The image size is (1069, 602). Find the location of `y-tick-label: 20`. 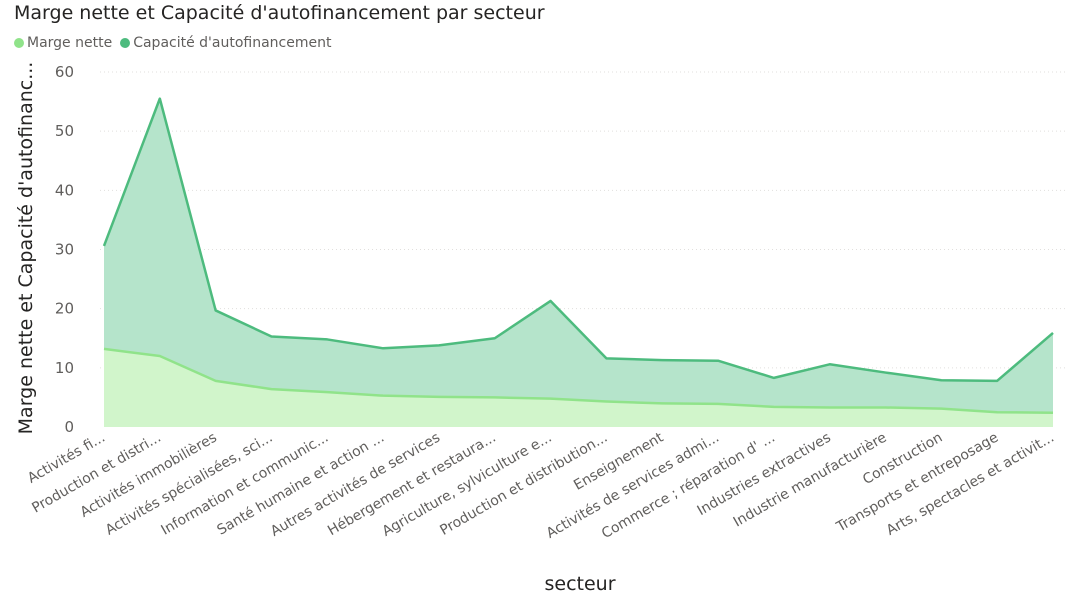

y-tick-label: 20 is located at coordinates (64, 309).